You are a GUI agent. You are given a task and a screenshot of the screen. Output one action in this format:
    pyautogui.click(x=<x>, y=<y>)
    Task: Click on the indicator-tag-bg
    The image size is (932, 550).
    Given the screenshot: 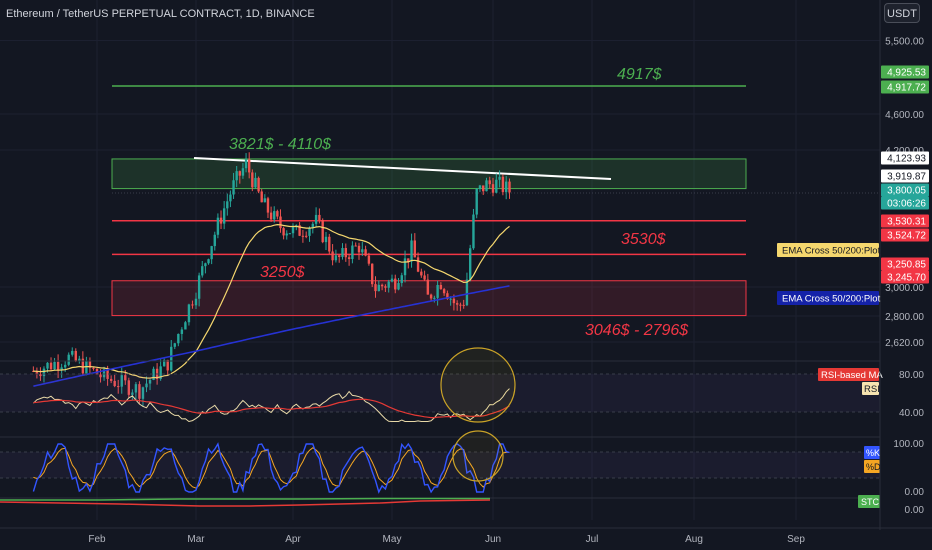 What is the action you would take?
    pyautogui.click(x=828, y=298)
    